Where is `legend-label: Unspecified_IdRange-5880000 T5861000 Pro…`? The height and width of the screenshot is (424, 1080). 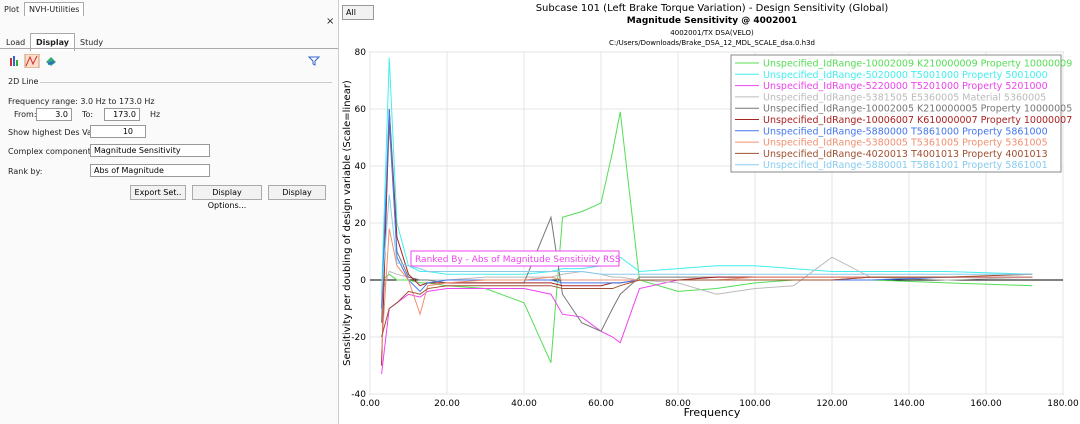 legend-label: Unspecified_IdRange-5880000 T5861000 Pro… is located at coordinates (905, 131).